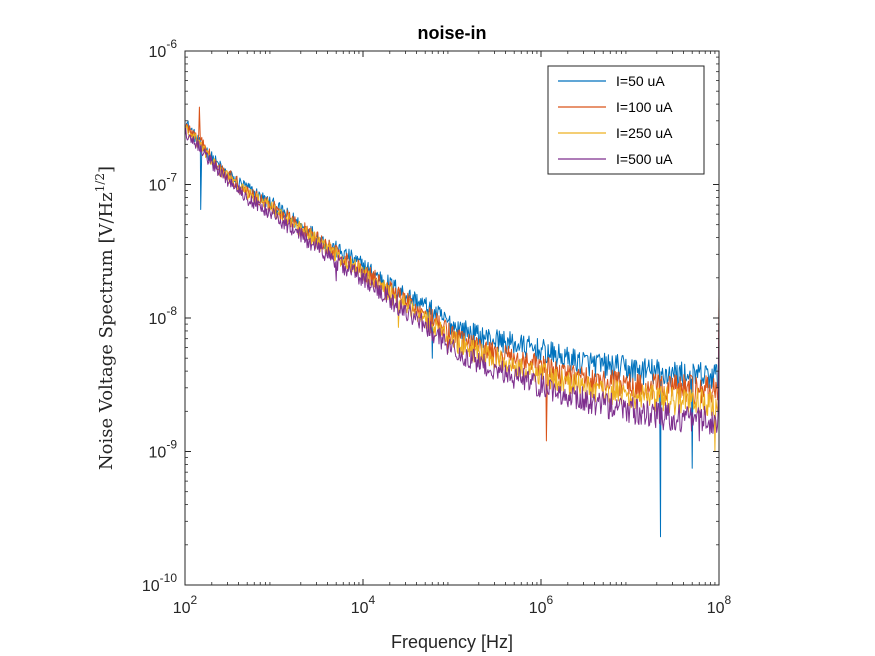  I want to click on tick-exponent: -6, so click(171, 44).